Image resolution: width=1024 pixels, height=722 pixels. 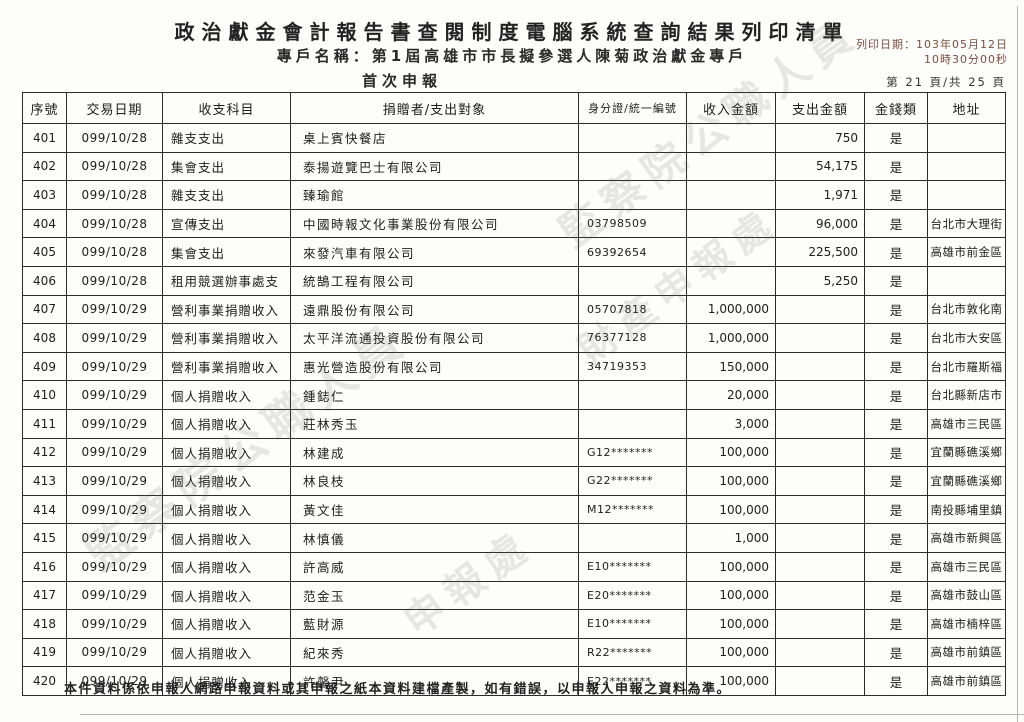 I want to click on cell-address: 台北市羅斯福, so click(x=966, y=366).